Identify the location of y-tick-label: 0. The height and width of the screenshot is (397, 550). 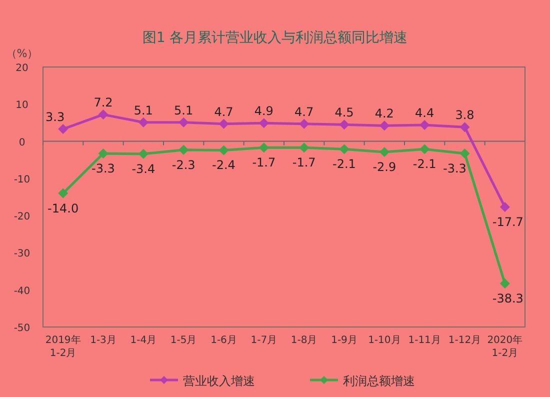
(22, 142).